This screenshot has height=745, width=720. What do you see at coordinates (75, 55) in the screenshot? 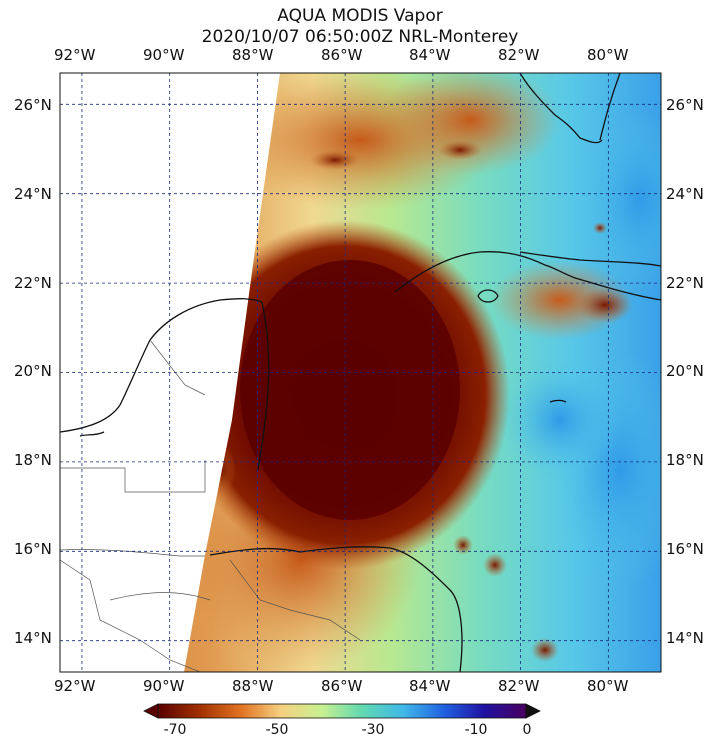
I see `lon-label-top: 92°W` at bounding box center [75, 55].